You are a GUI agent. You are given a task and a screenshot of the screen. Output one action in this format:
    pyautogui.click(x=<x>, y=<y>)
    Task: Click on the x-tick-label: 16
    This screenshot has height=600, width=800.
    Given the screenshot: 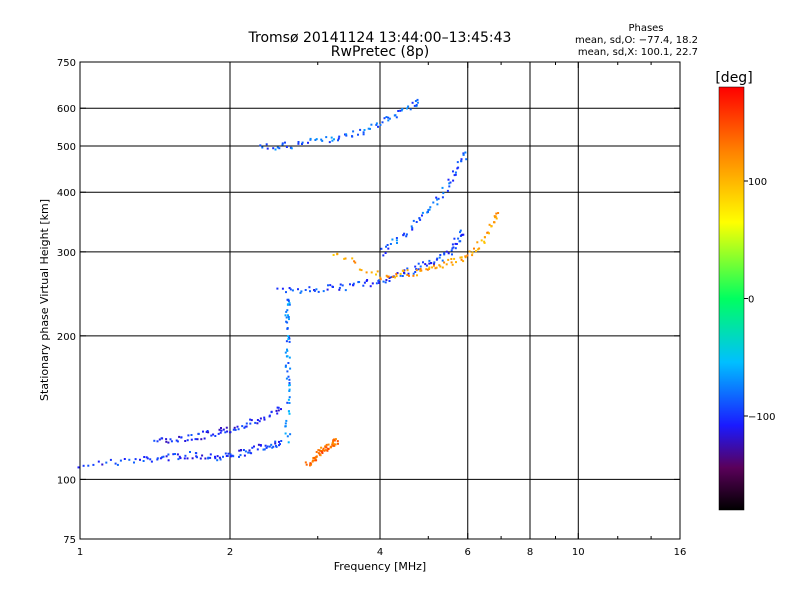 What is the action you would take?
    pyautogui.click(x=680, y=552)
    